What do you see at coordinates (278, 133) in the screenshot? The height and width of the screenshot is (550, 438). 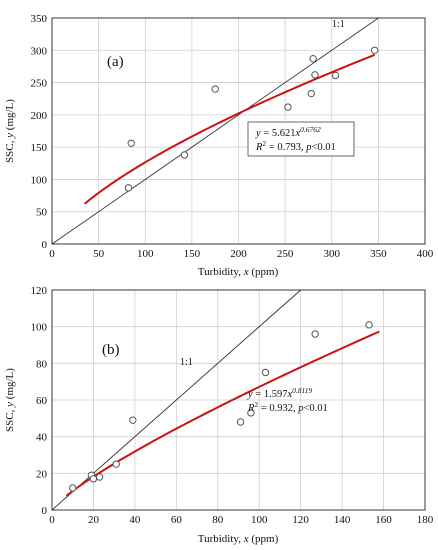 I see `panel-a-eq-body: = 5.621` at bounding box center [278, 133].